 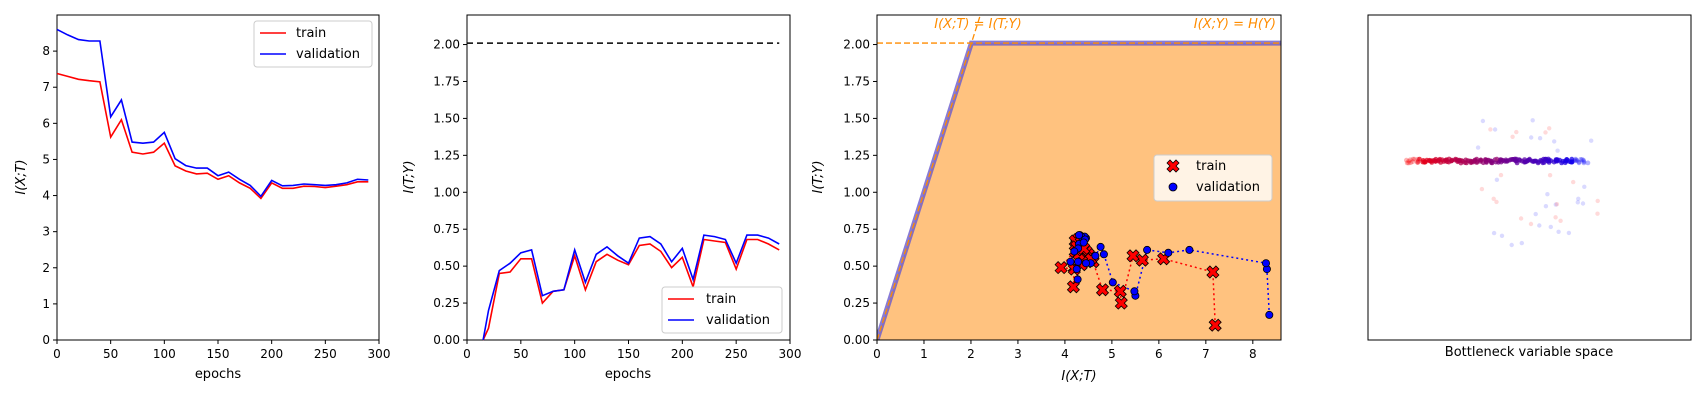 I want to click on x-tick-label: 300, so click(x=379, y=354).